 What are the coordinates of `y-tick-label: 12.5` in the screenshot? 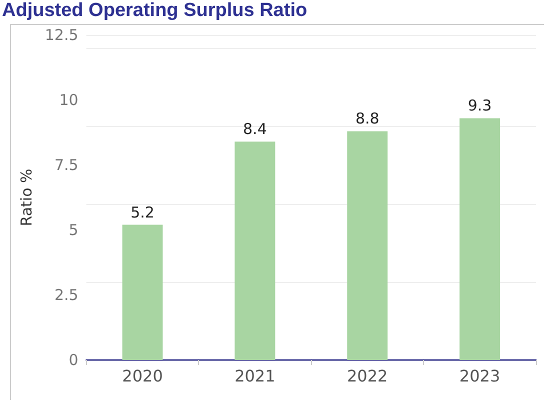 It's located at (61, 35).